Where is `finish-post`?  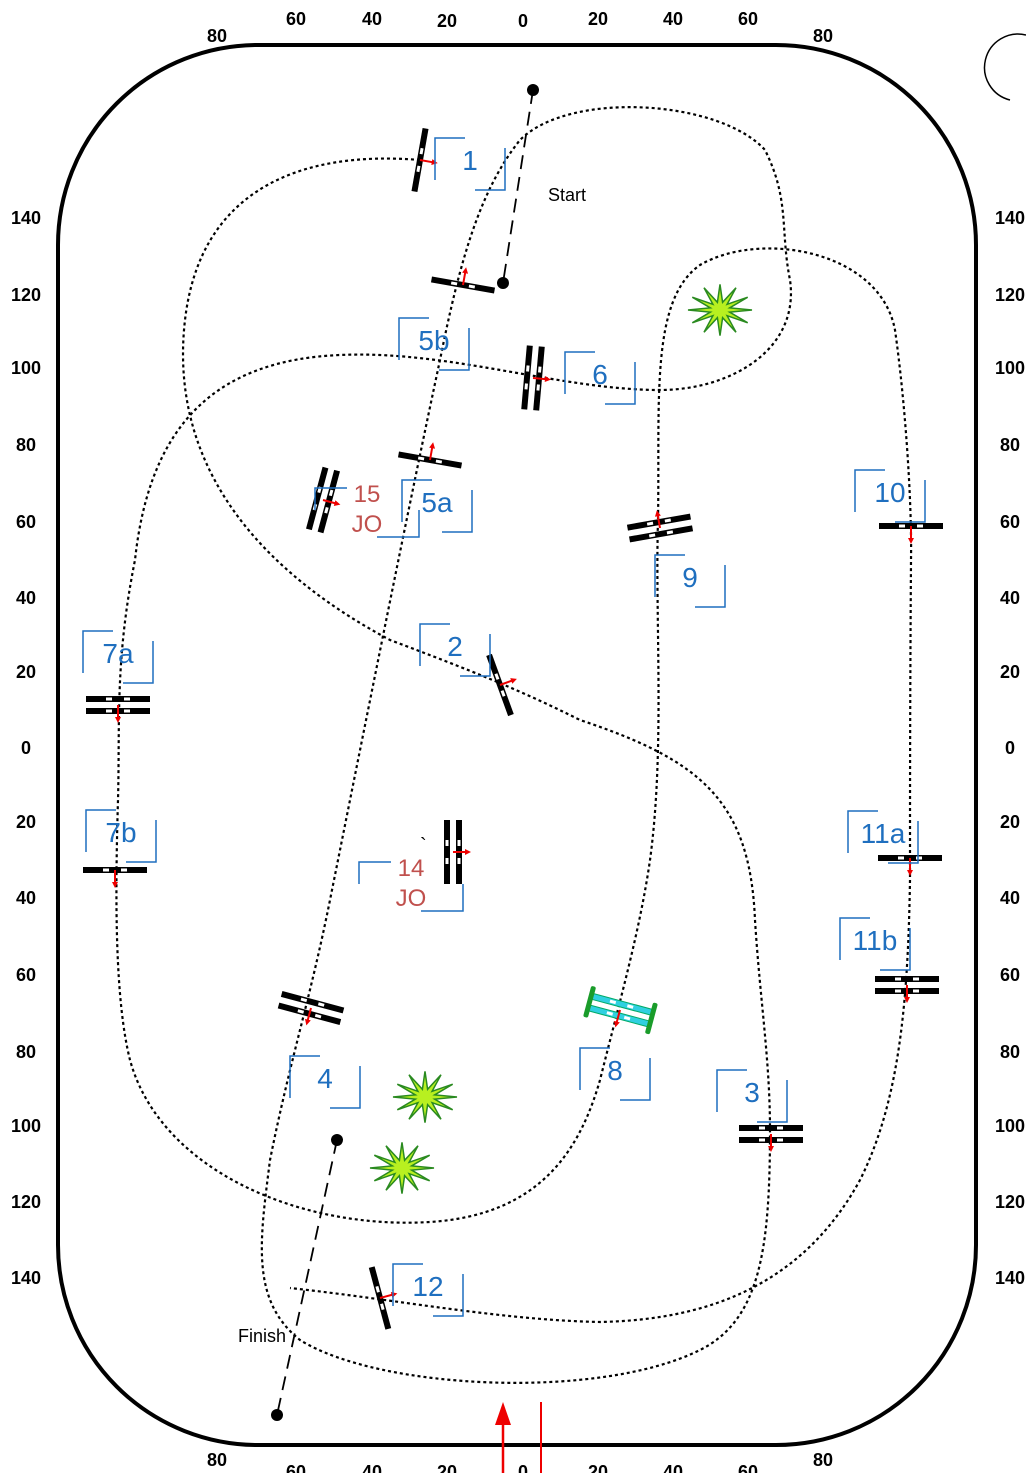
finish-post is located at coordinates (277, 1415).